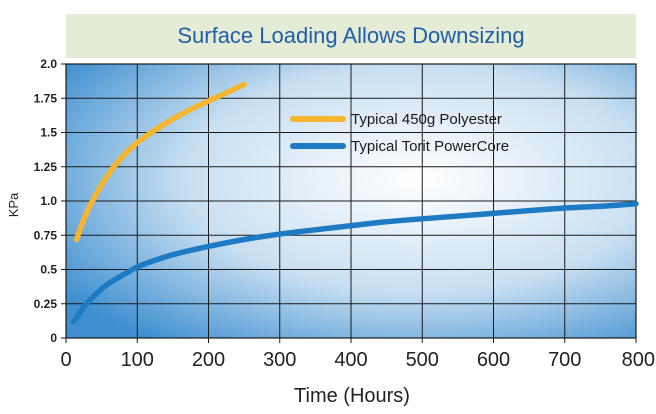  Describe the element at coordinates (493, 360) in the screenshot. I see `x-tick-label: 600` at that location.